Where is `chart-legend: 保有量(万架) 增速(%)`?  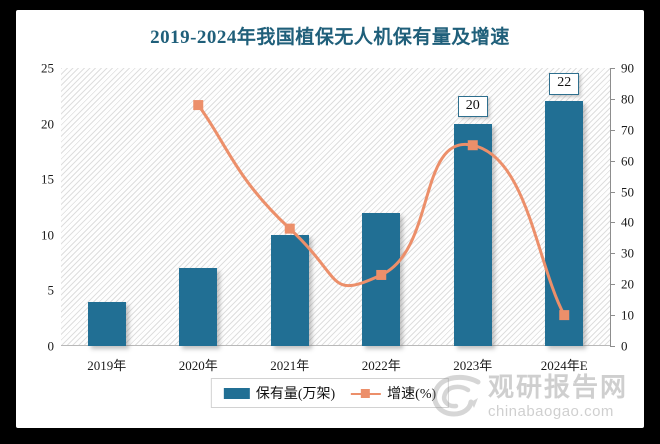
chart-legend: 保有量(万架) 增速(%) is located at coordinates (330, 393).